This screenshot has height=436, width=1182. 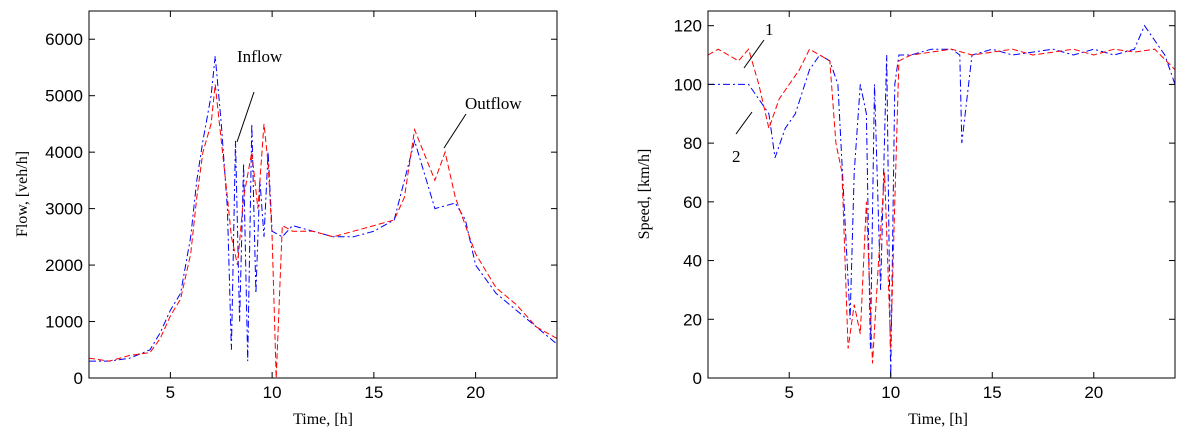 What do you see at coordinates (64, 96) in the screenshot?
I see `flow-y-tick-label: 5000` at bounding box center [64, 96].